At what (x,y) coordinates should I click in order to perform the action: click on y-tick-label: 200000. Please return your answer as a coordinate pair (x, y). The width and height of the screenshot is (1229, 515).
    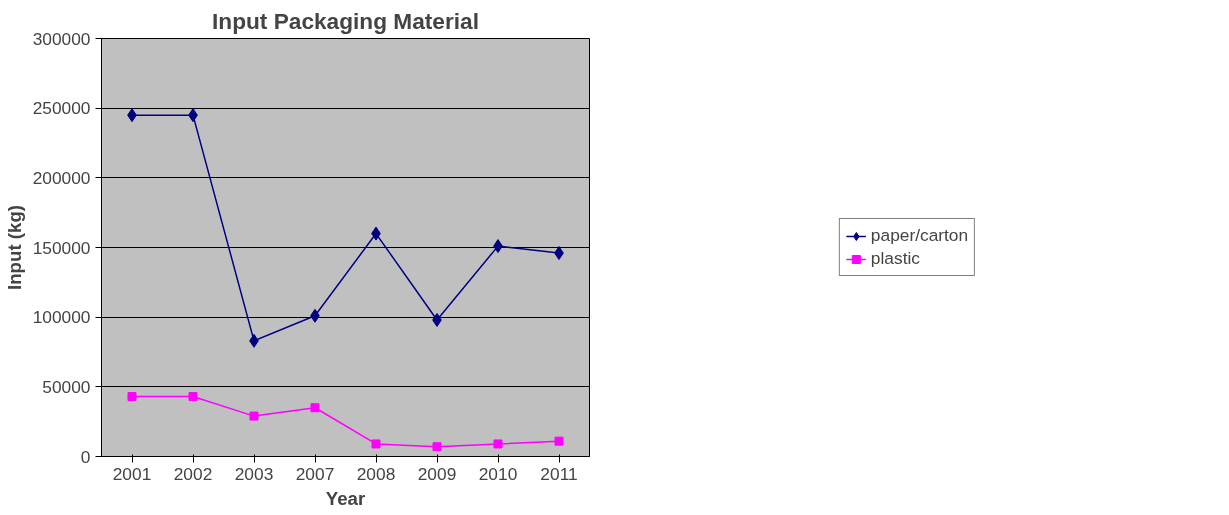
    Looking at the image, I should click on (61, 177).